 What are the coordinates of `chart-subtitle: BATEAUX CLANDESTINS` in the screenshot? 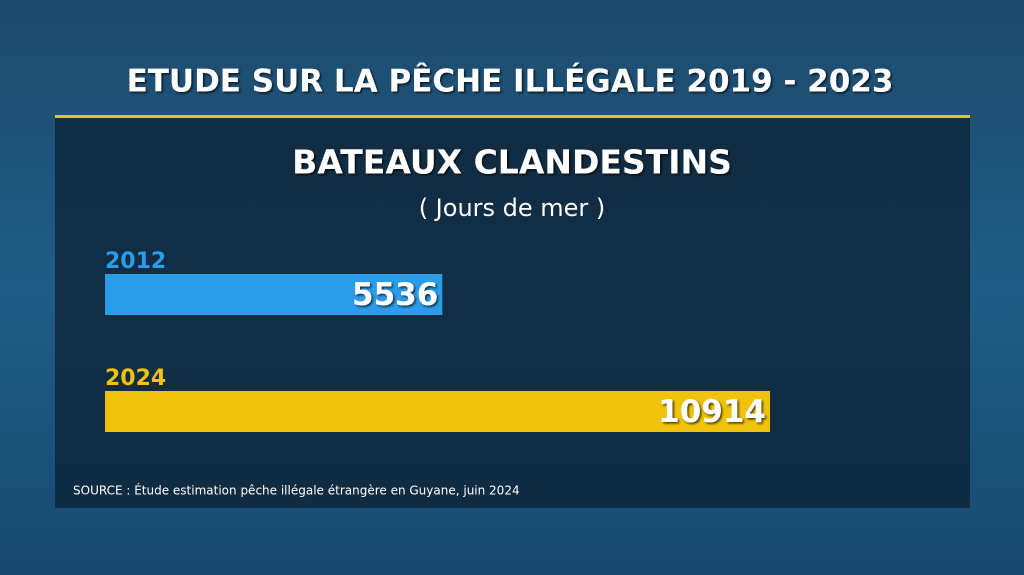 It's located at (512, 162).